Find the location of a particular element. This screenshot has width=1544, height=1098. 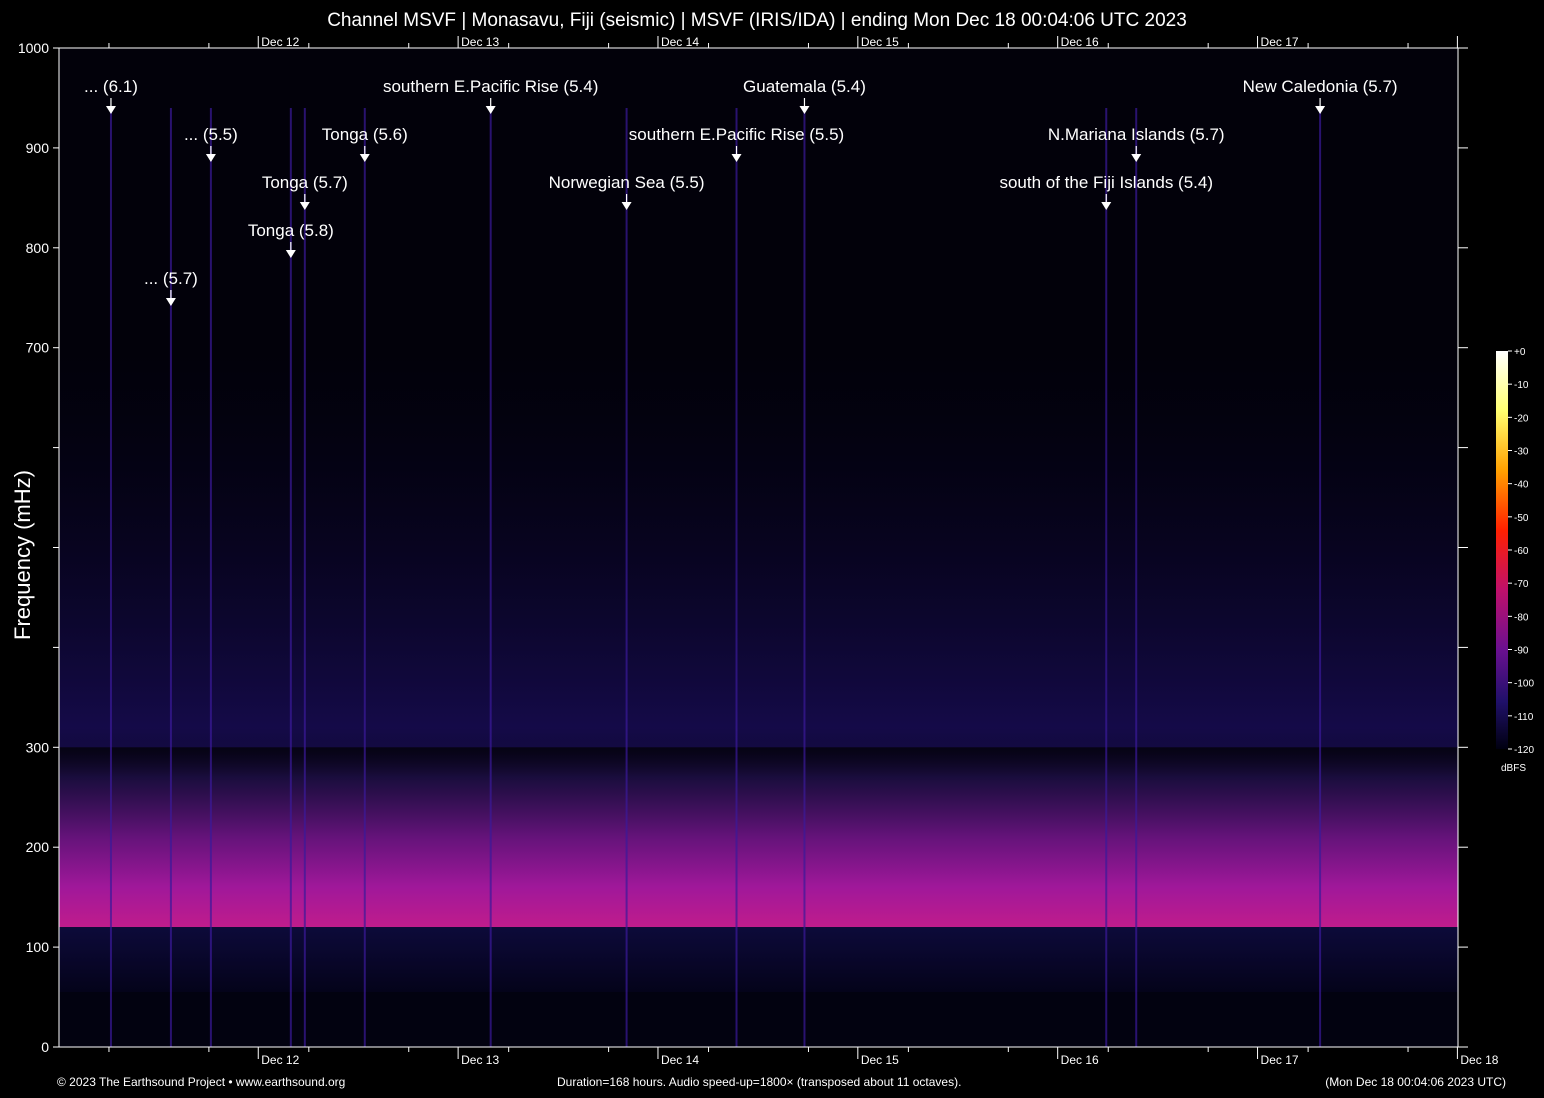

x-tick-label-top: Dec 12 is located at coordinates (280, 42).